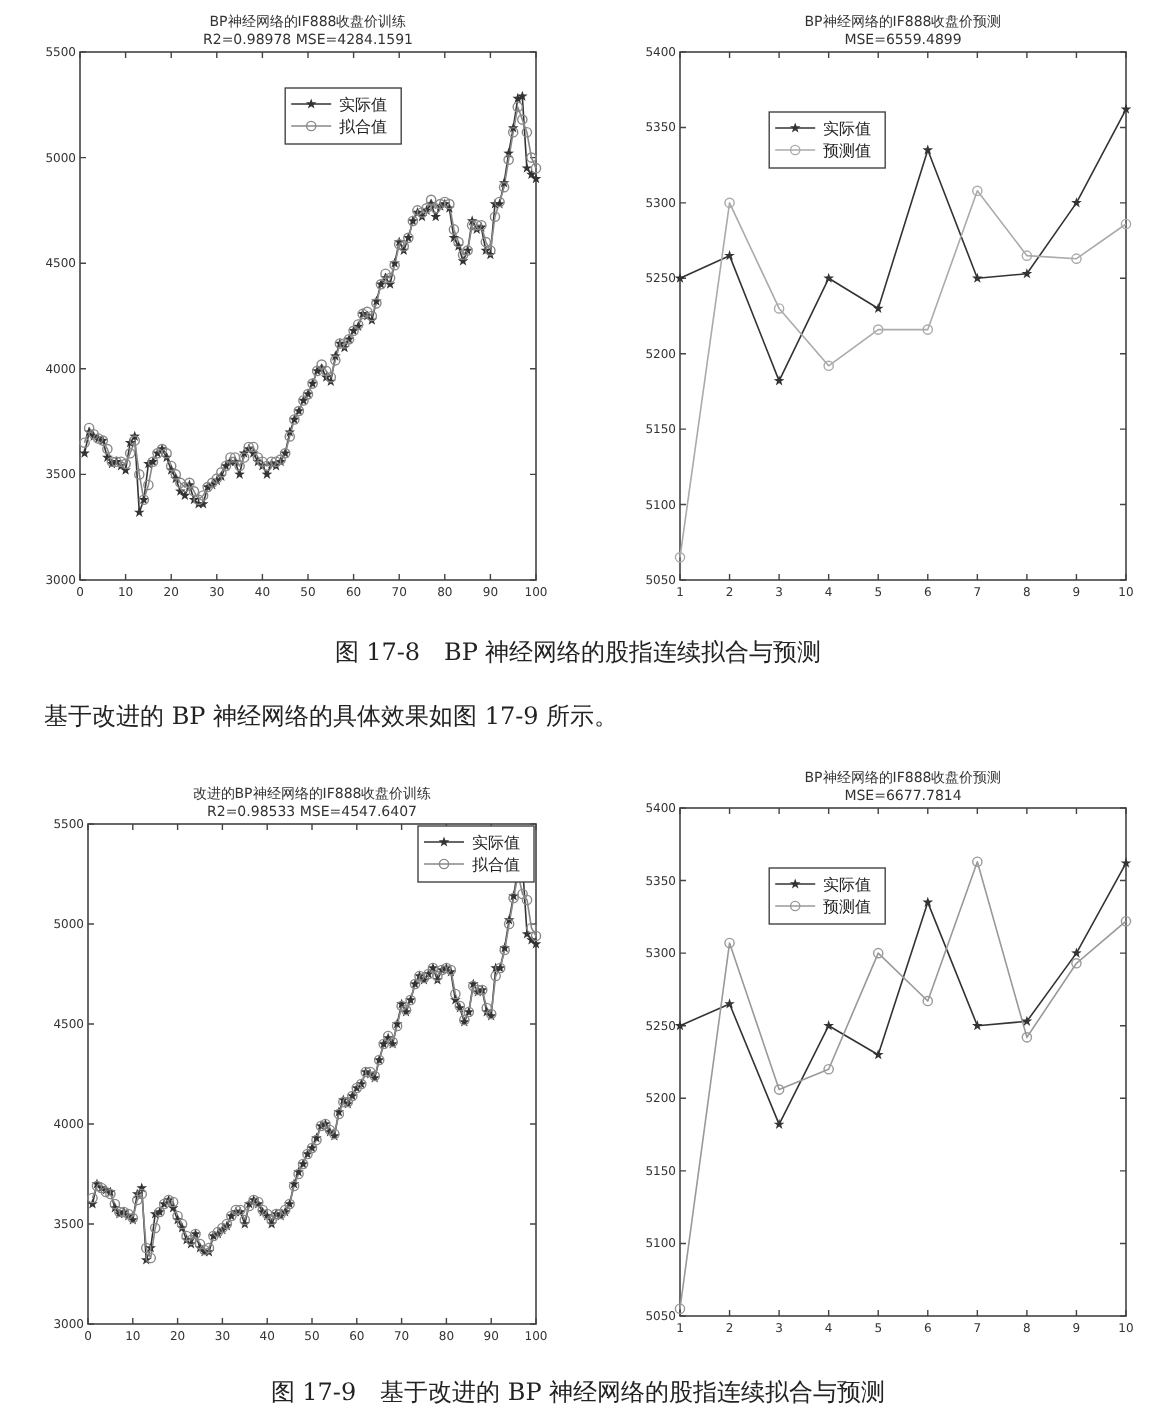 This screenshot has width=1158, height=1426. Describe the element at coordinates (331, 716) in the screenshot. I see `text: 基于改进的 BP 神经网络的具体效果如图 17-9 所示。` at that location.